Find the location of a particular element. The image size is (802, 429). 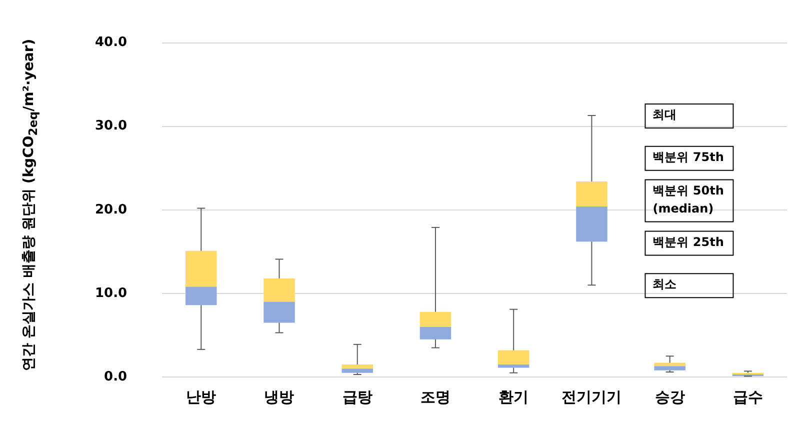

annotation: 백분위 25th is located at coordinates (688, 241).